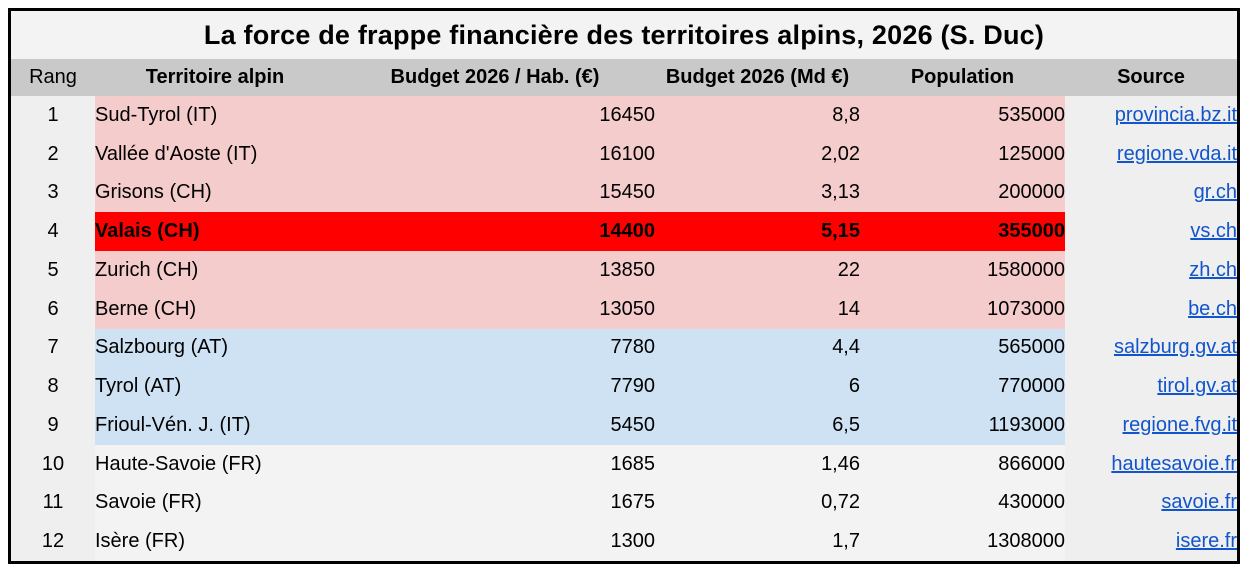 This screenshot has height=572, width=1248. I want to click on budget-per-hab-cell: 13850, so click(495, 270).